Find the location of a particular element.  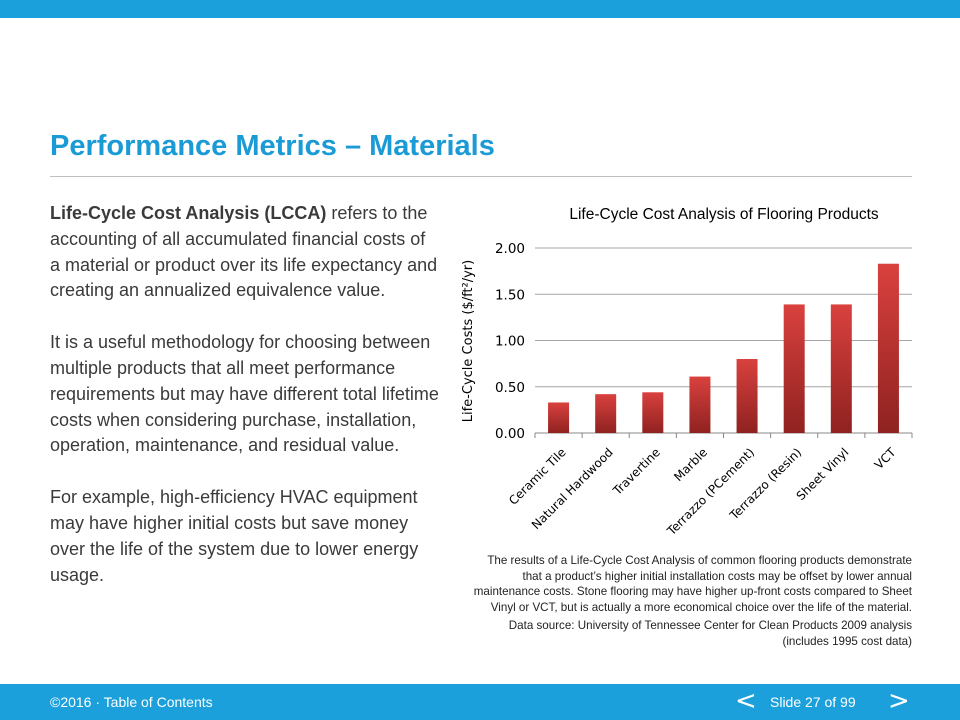

y-tick-label: 2.00 is located at coordinates (510, 249).